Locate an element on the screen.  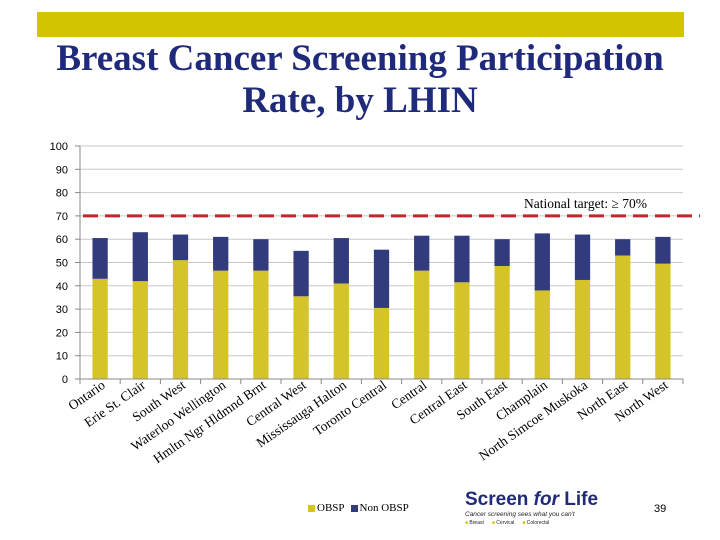
legend-item-obsp: OBSP is located at coordinates (326, 508).